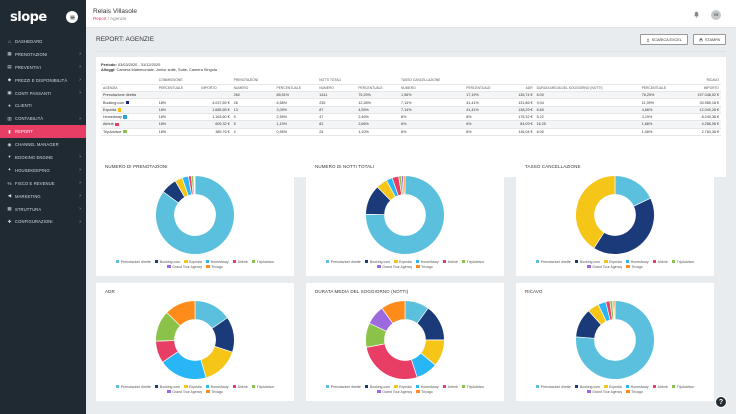 This screenshot has width=736, height=414. What do you see at coordinates (43, 183) in the screenshot?
I see `sidebar-item-fisco-e-revenue: % Fisco e revenue ›` at bounding box center [43, 183].